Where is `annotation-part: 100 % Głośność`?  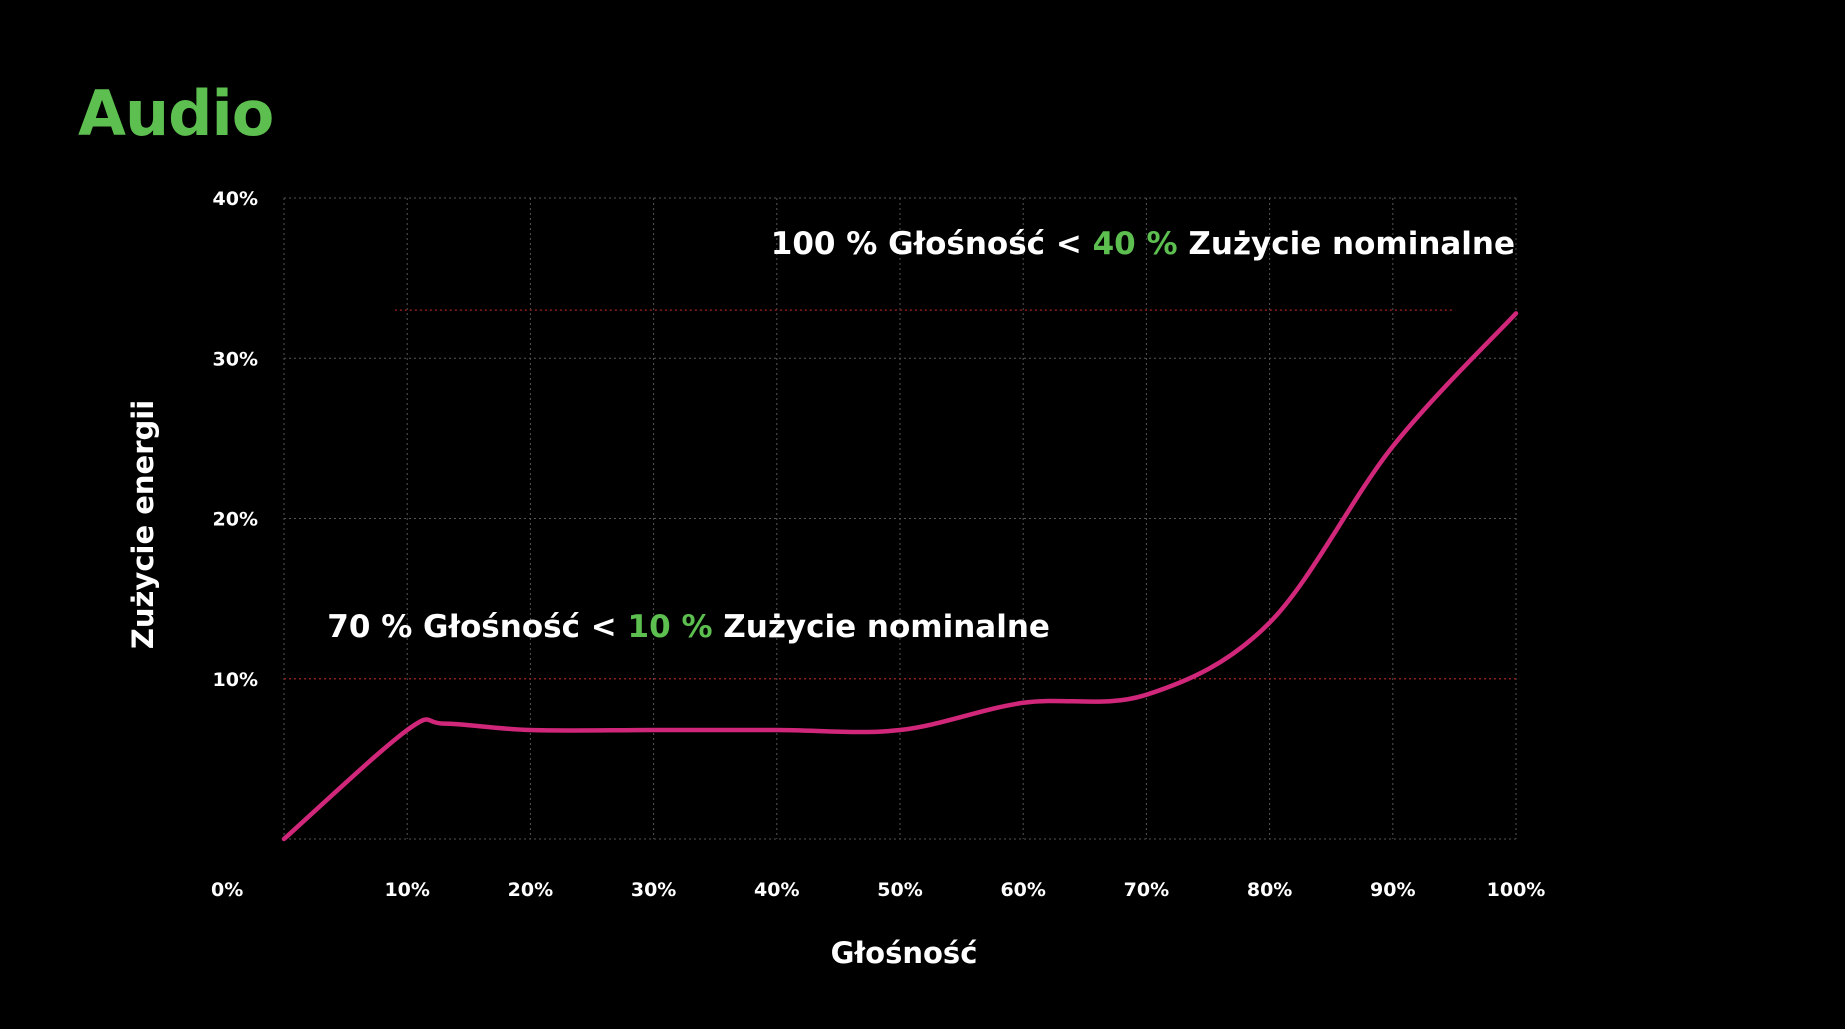 annotation-part: 100 % Głośność is located at coordinates (908, 244).